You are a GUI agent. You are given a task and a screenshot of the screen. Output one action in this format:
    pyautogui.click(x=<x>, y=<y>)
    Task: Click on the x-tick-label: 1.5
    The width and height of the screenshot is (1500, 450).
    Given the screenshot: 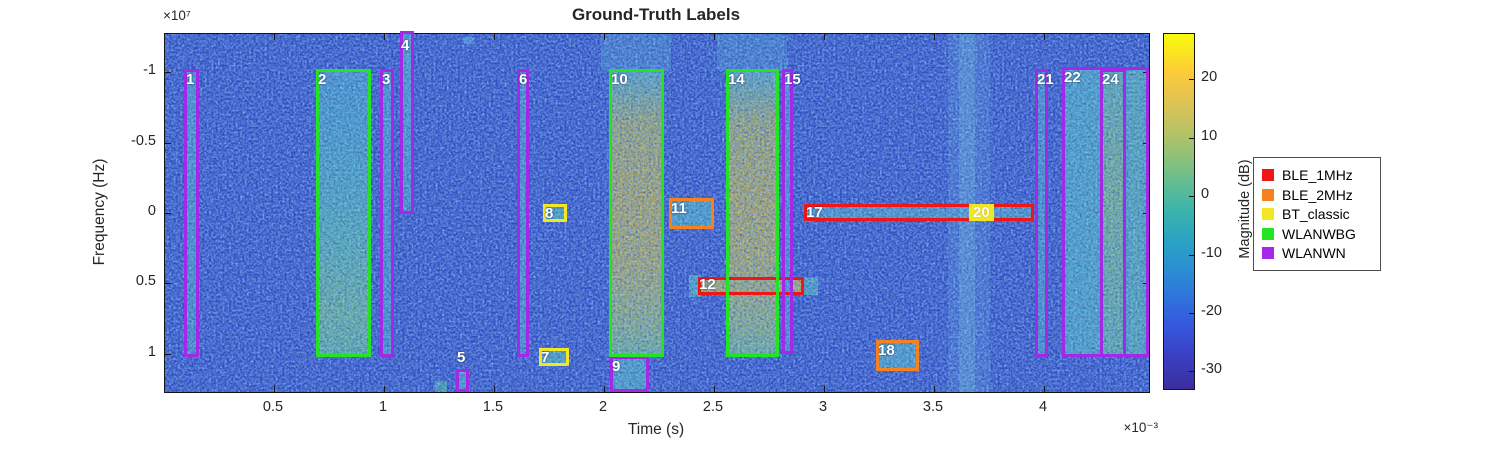 What is the action you would take?
    pyautogui.click(x=493, y=407)
    